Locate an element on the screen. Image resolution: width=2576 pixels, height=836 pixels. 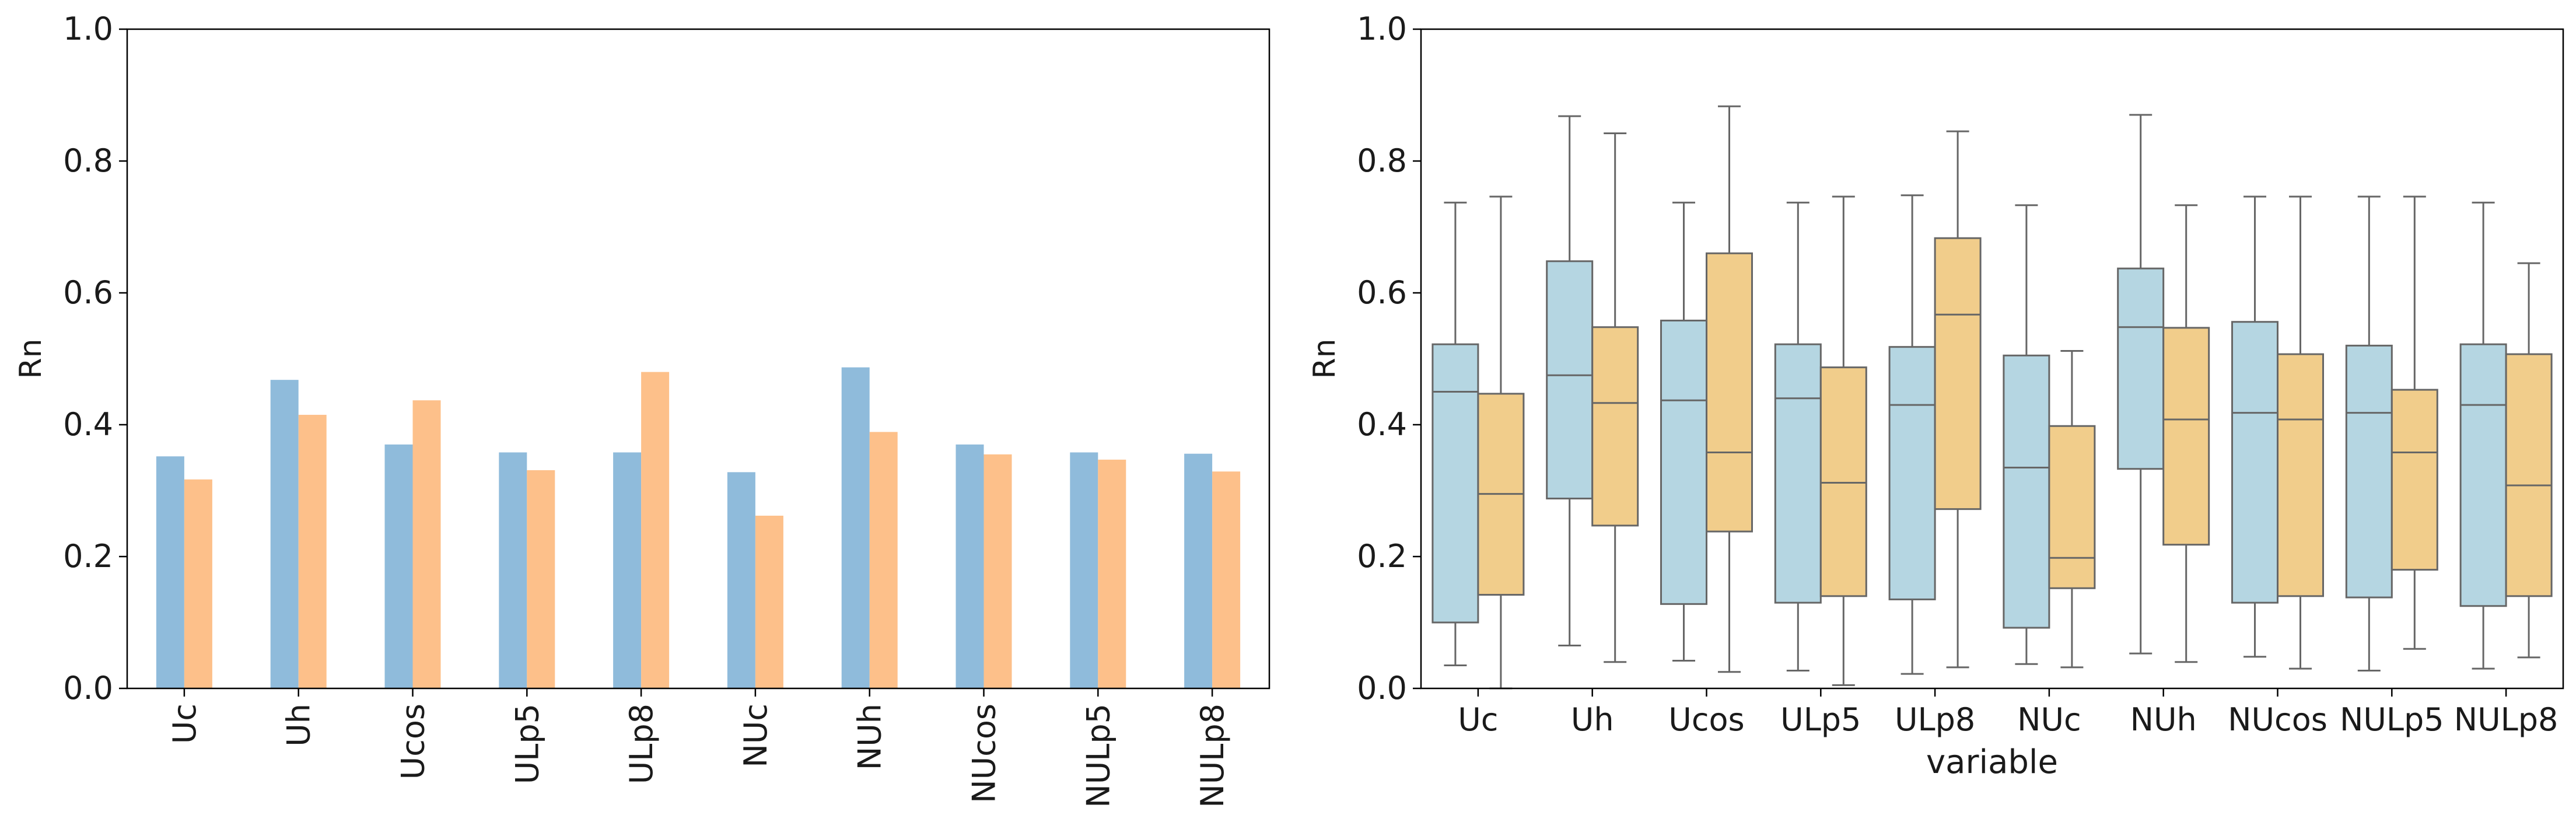
box-2-NUh is located at coordinates (2186, 433).